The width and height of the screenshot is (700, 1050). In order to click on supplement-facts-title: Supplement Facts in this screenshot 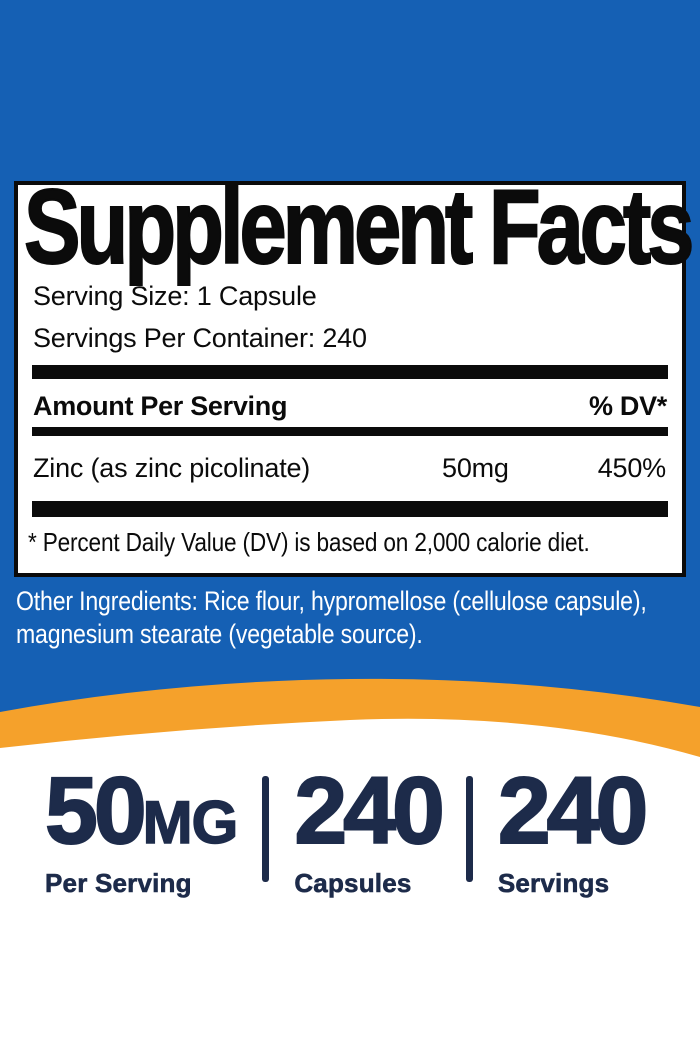, I will do `click(359, 227)`.